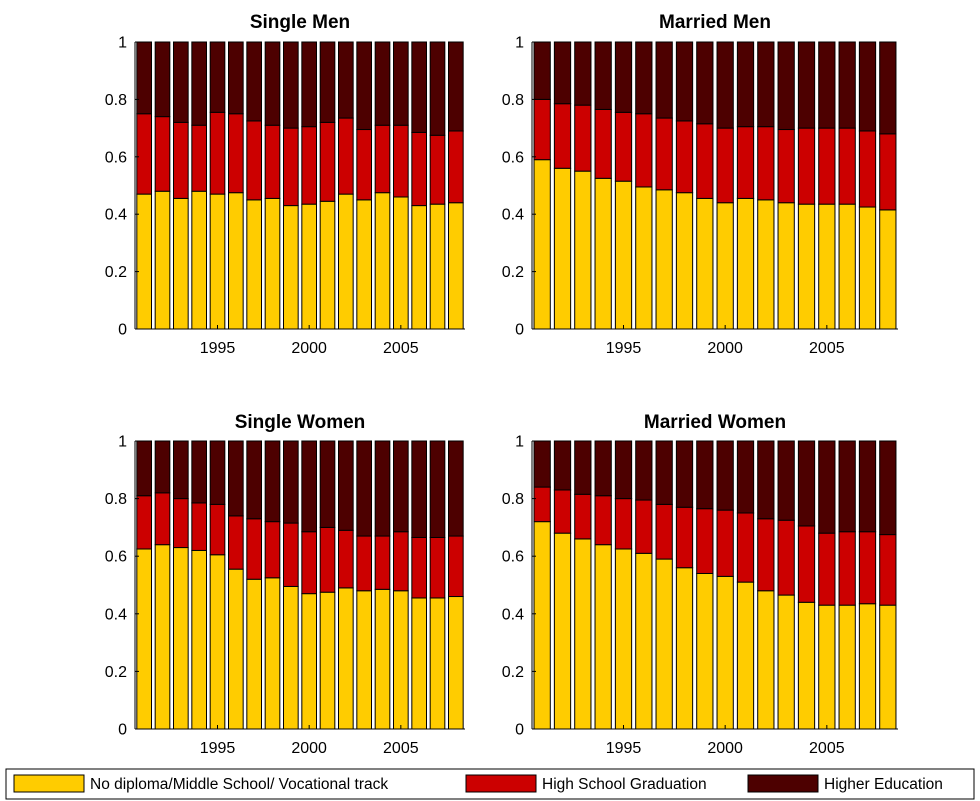  I want to click on bar-single-men-no-diploma-1997, so click(254, 264).